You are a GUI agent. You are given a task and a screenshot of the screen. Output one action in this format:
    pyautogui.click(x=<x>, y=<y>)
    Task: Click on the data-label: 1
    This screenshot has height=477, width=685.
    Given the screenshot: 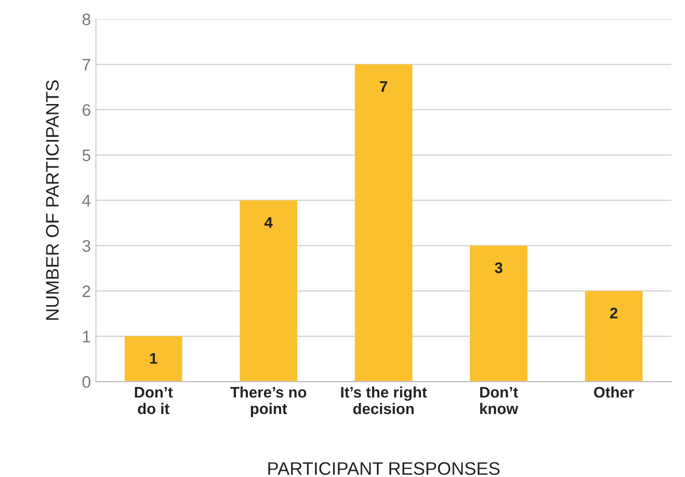 What is the action you would take?
    pyautogui.click(x=154, y=358)
    